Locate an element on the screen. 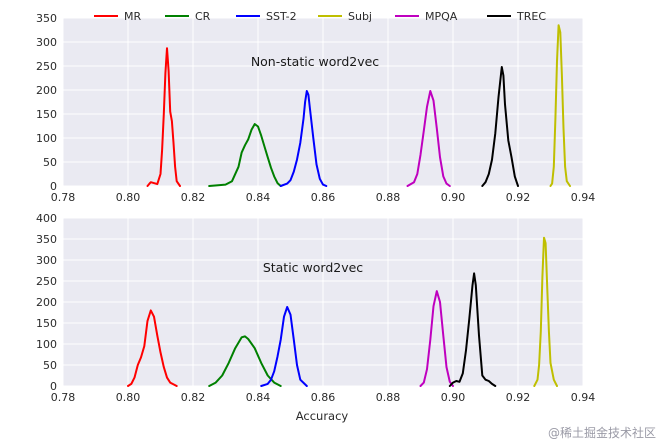 This screenshot has width=665, height=444. top-x-tick-label: 0.80 is located at coordinates (128, 197).